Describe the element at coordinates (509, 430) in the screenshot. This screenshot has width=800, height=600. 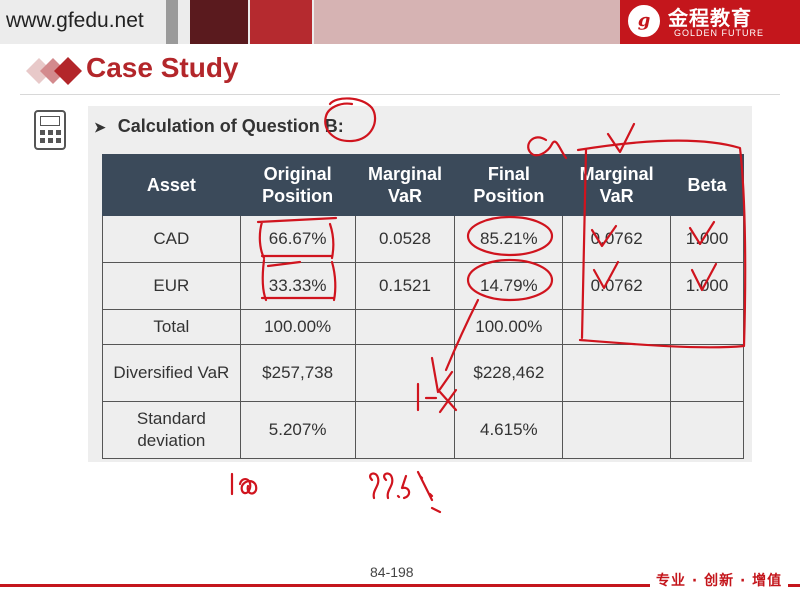
I see `table-cell: 4.615%` at that location.